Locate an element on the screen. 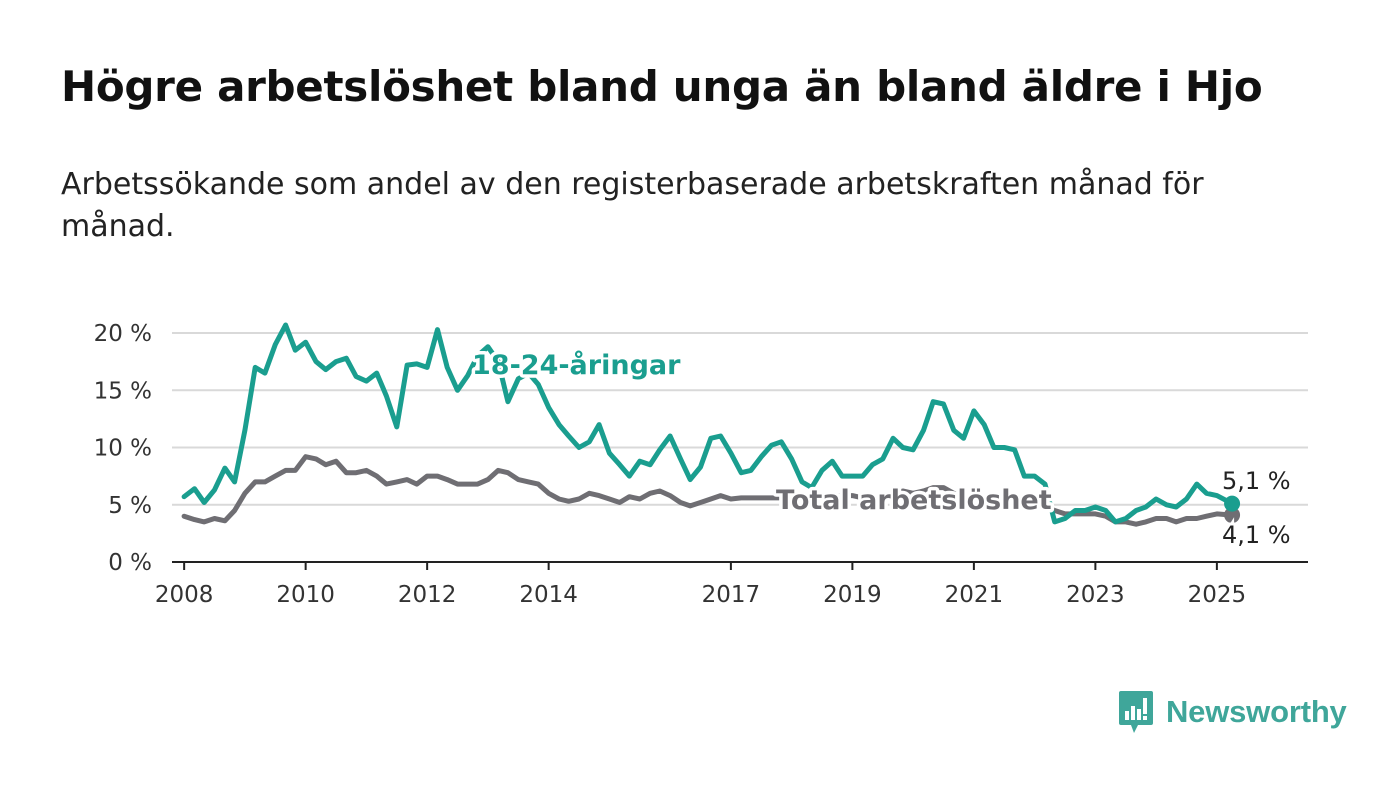 This screenshot has height=794, width=1400. series-line-total is located at coordinates (708, 490).